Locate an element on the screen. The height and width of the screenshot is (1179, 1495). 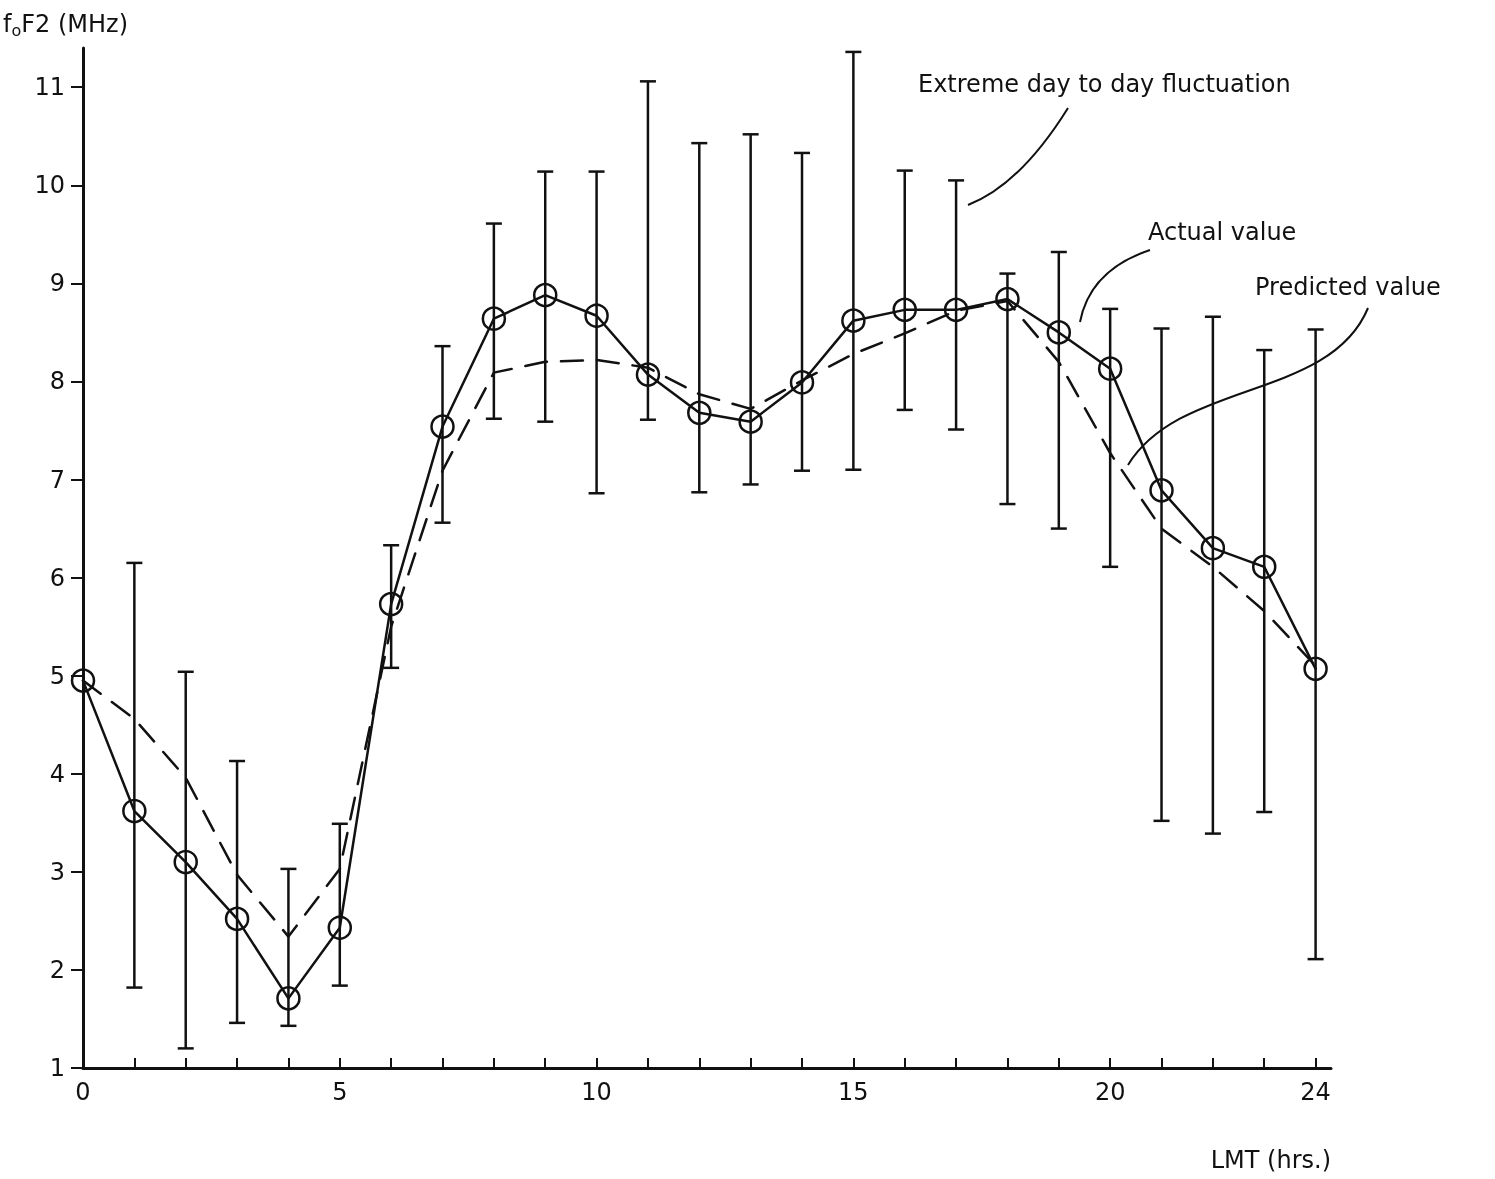
y-tick-label: 4 is located at coordinates (57, 773).